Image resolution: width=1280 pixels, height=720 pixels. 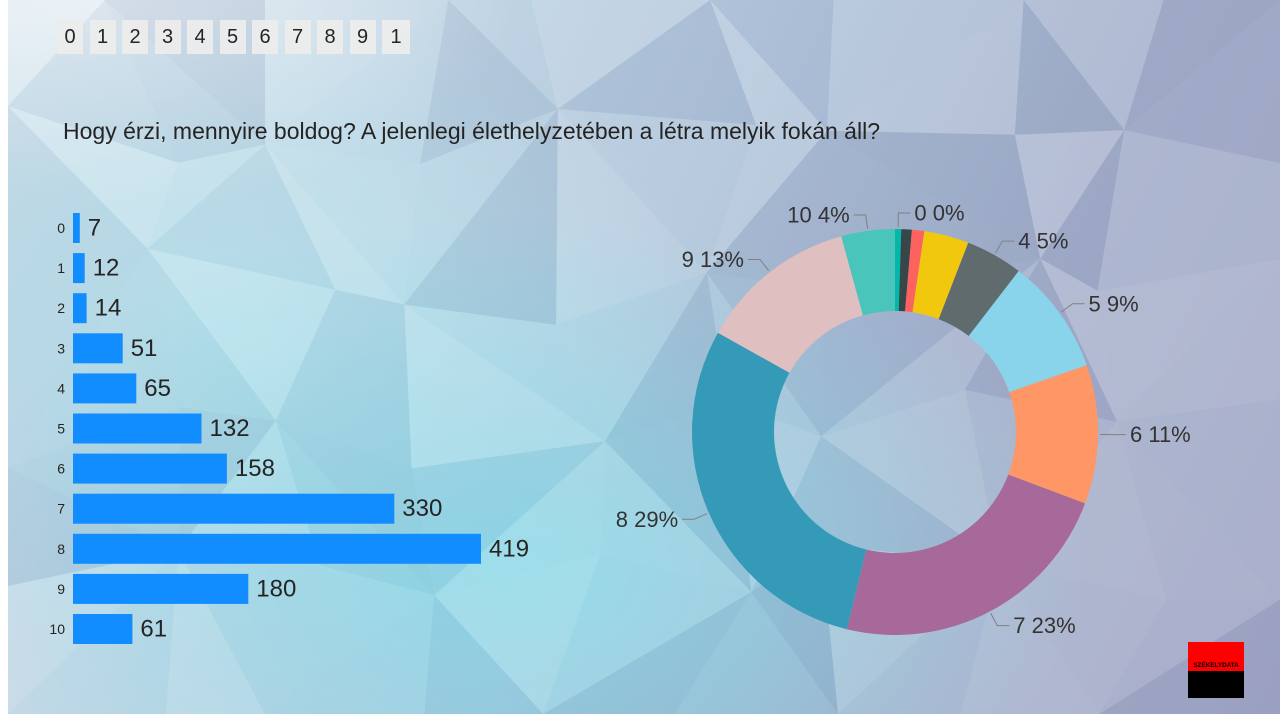 I want to click on donut-data-label: 8 29%, so click(x=647, y=519).